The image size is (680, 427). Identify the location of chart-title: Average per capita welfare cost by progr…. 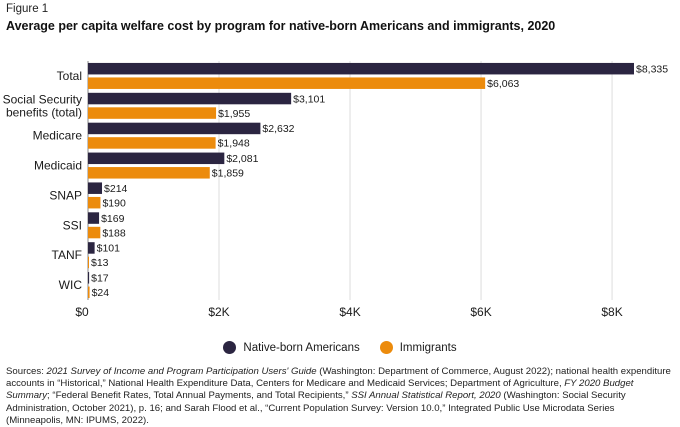
(281, 26).